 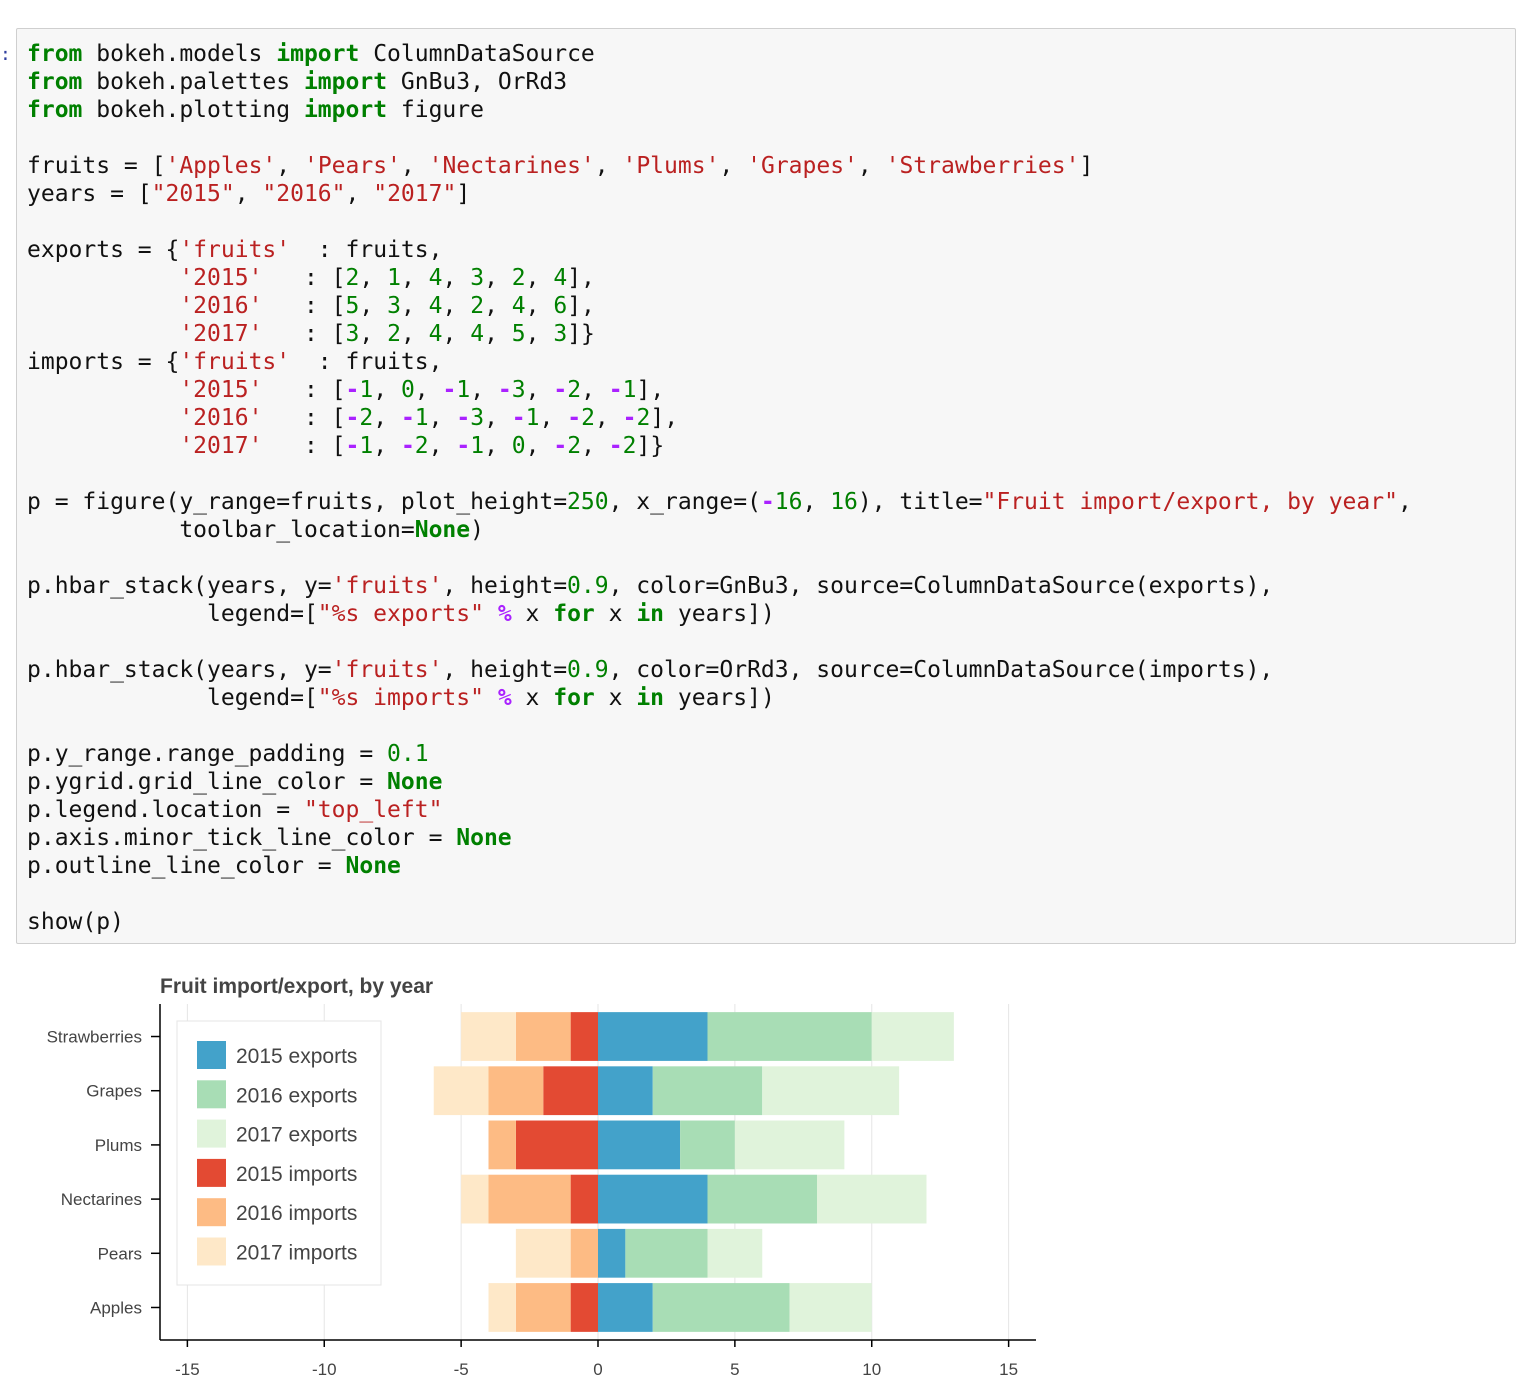 I want to click on code-keyword: for, so click(x=574, y=698).